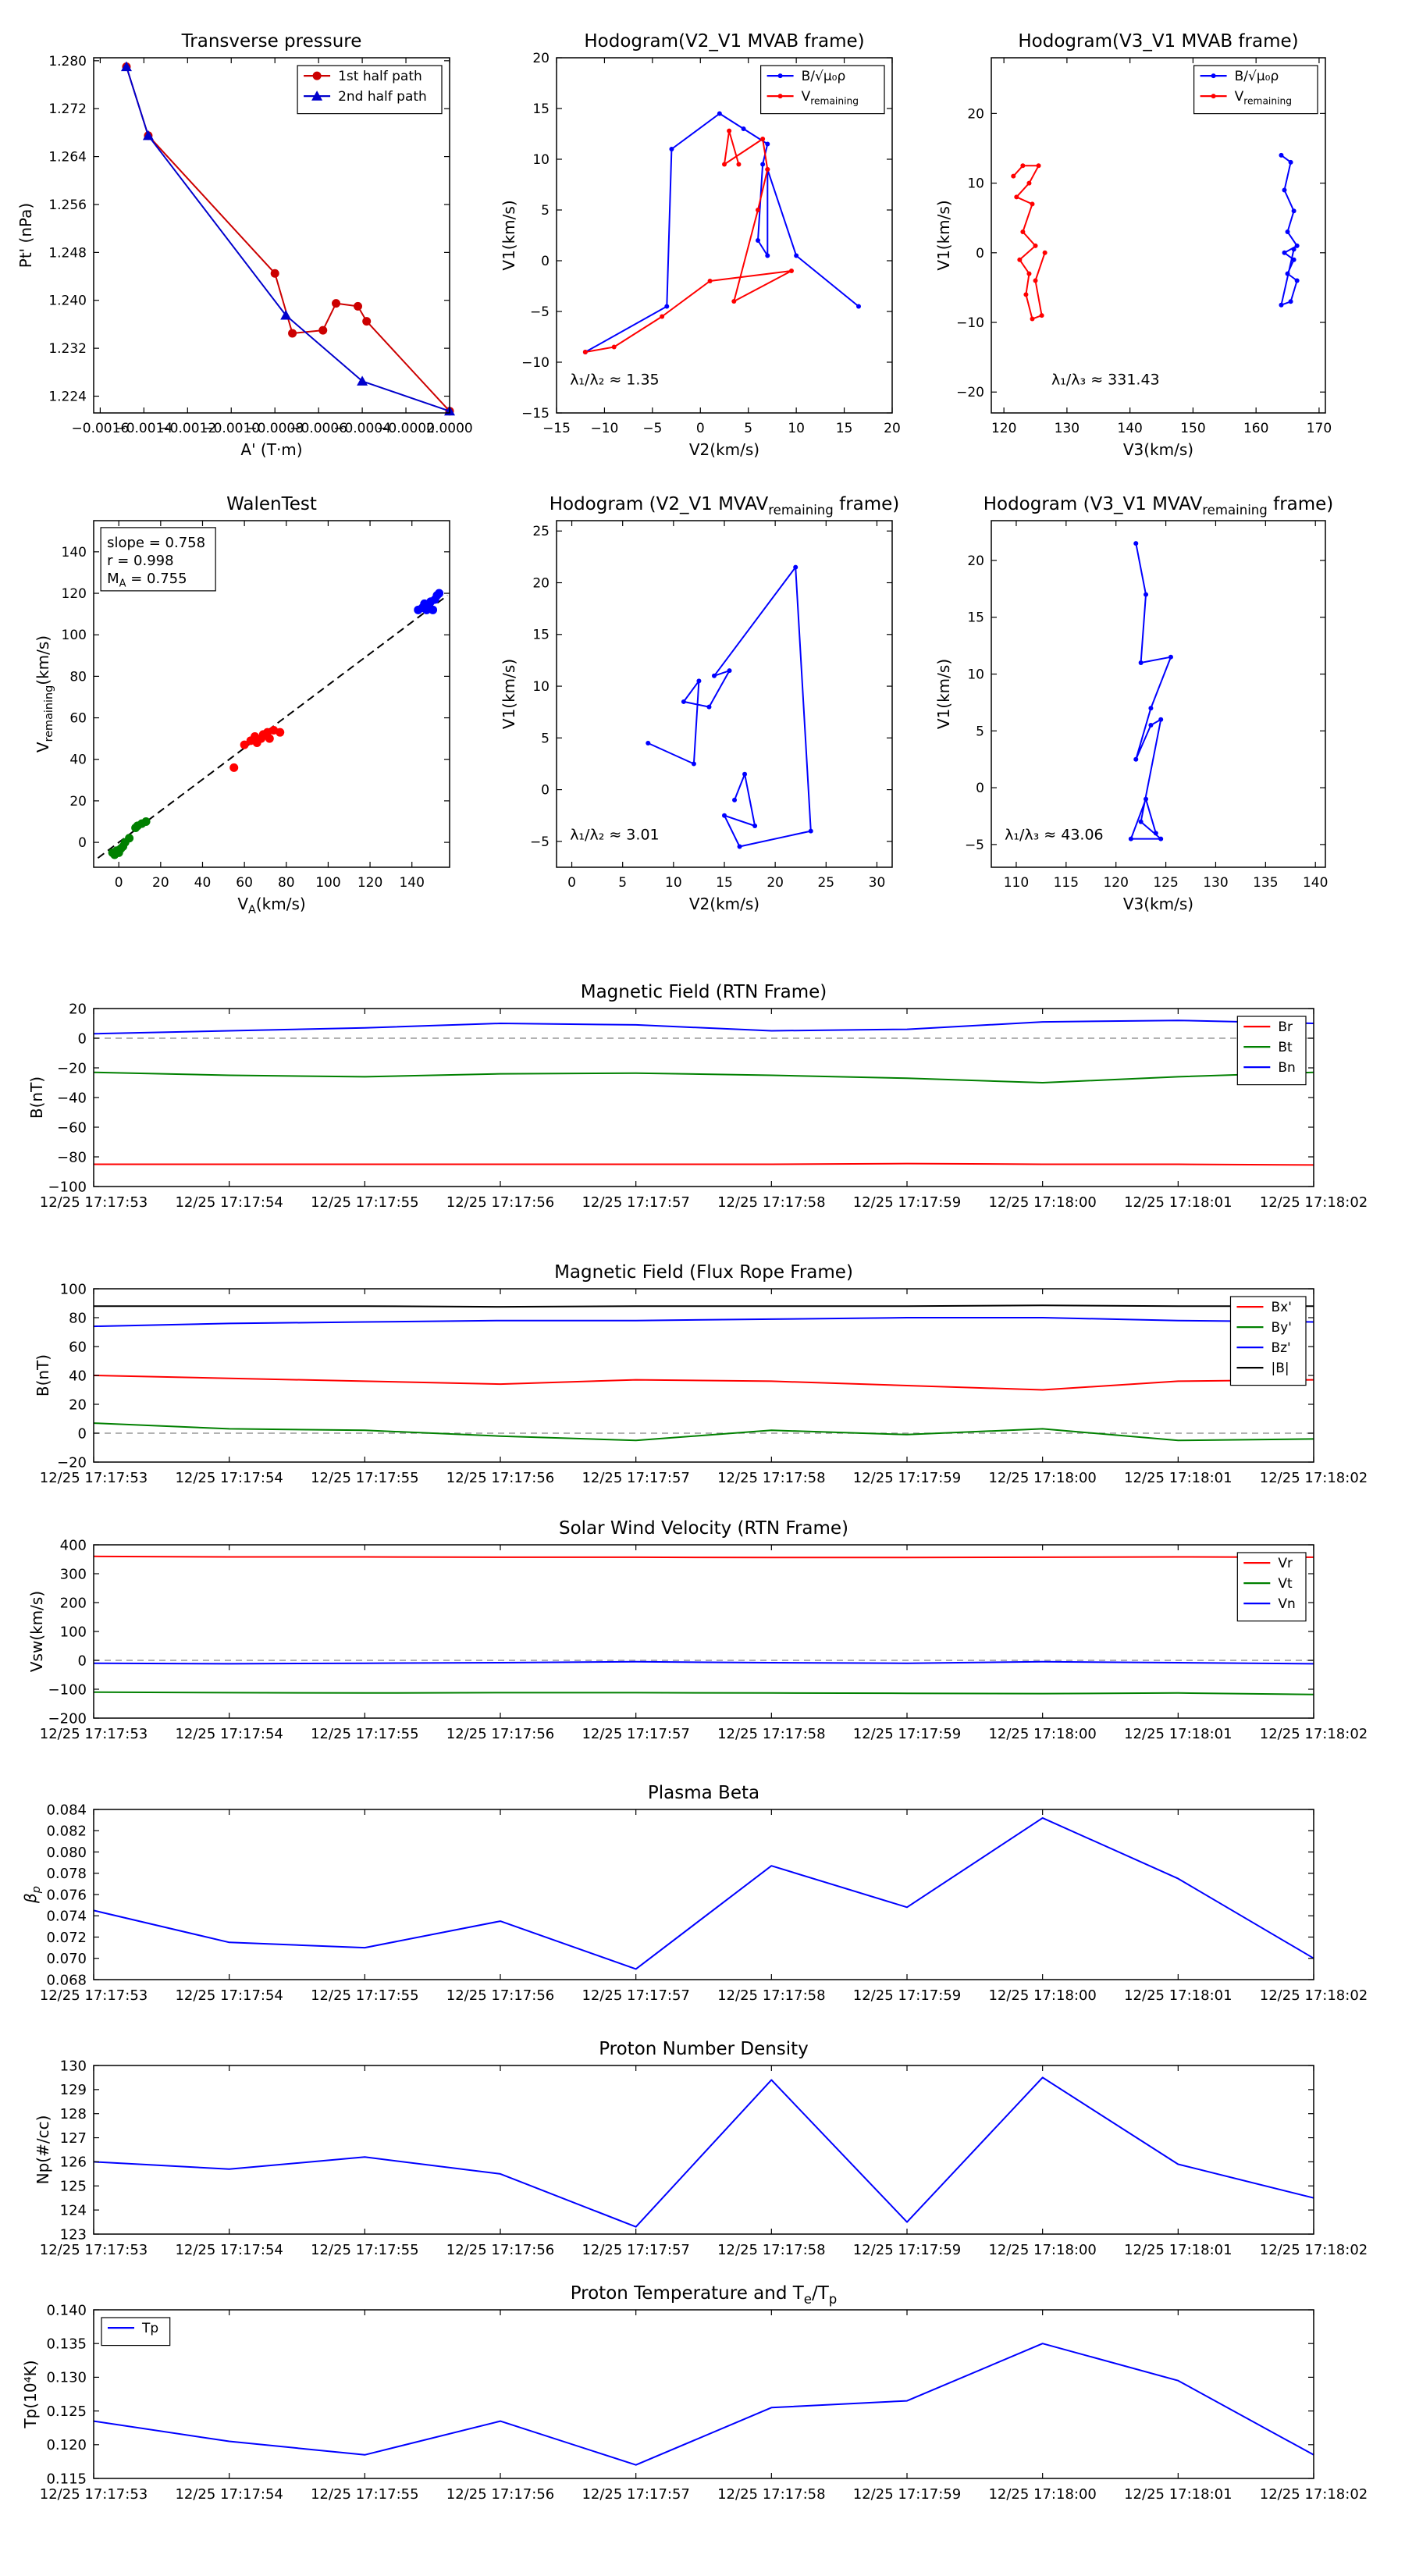 The image size is (1405, 2576). Describe the element at coordinates (1105, 380) in the screenshot. I see `svg-text: λ₁/λ₃ ≈ 331.43` at that location.